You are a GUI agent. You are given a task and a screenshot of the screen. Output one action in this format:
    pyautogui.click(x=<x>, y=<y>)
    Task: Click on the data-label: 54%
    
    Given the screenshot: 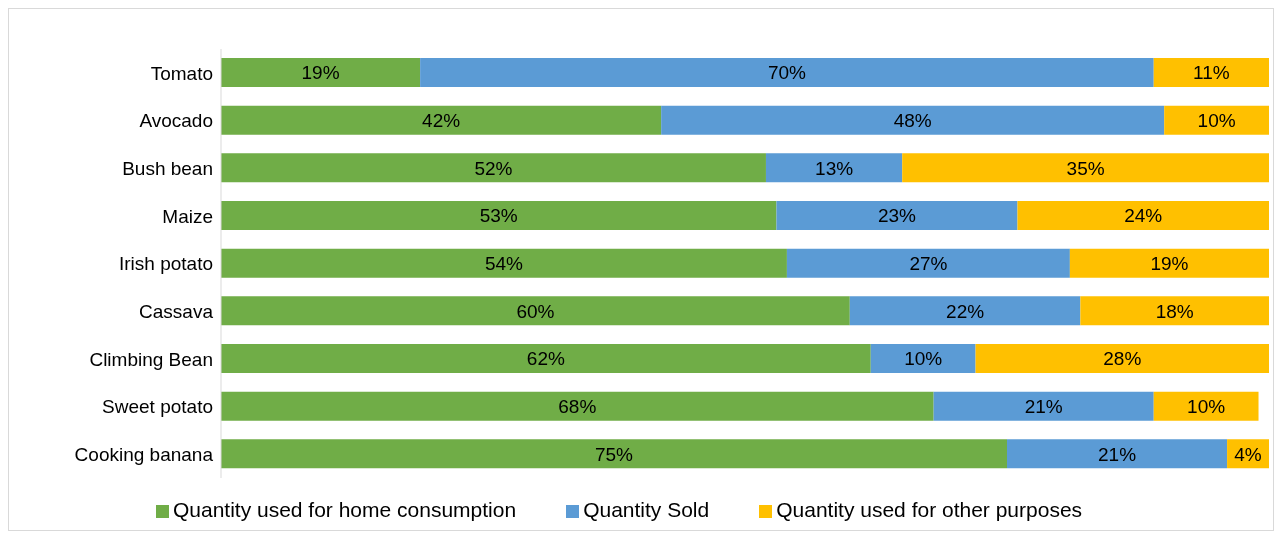 What is the action you would take?
    pyautogui.click(x=504, y=263)
    